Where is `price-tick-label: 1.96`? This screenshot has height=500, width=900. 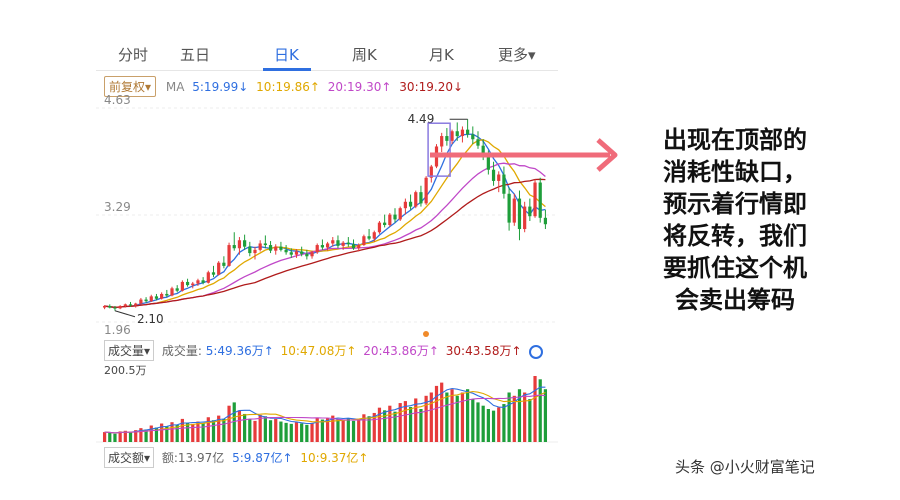 price-tick-label: 1.96 is located at coordinates (117, 330).